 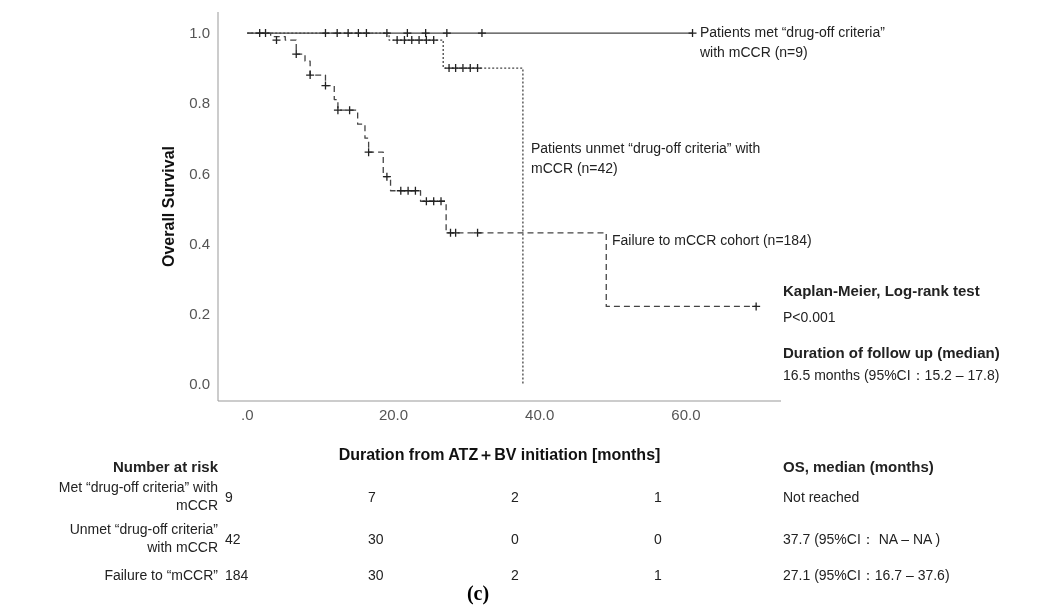 I want to click on text: Unmet “drug-off criteria” with mCCR, so click(x=143, y=538).